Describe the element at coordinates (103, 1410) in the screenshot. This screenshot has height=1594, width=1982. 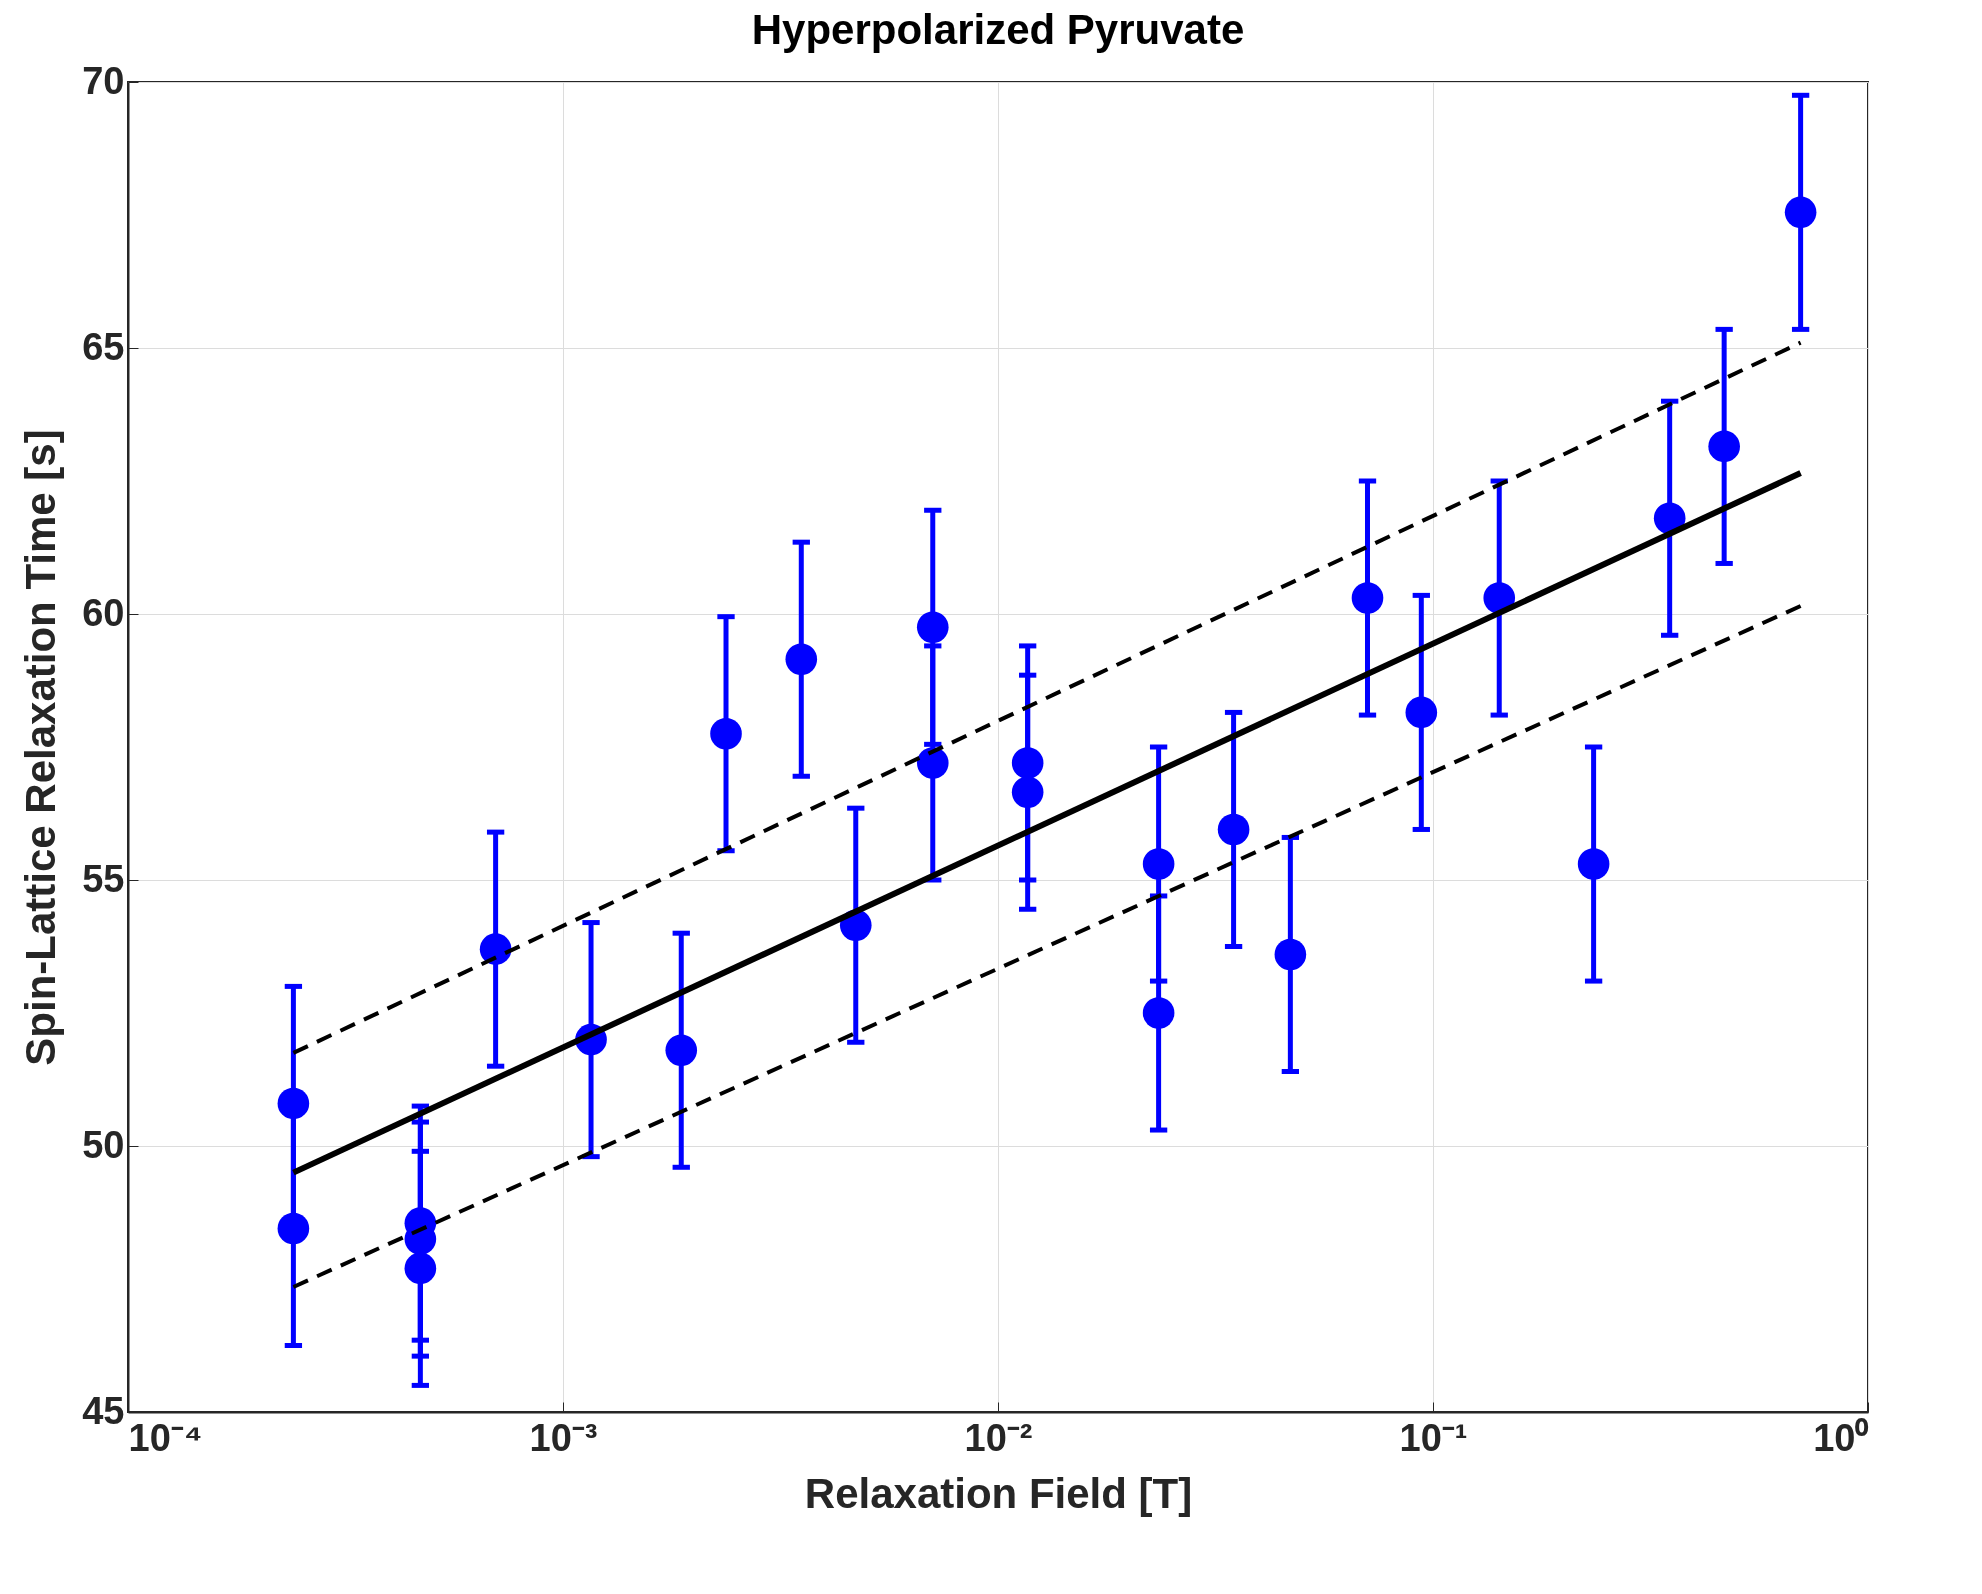
I see `y-tick-label: 45` at that location.